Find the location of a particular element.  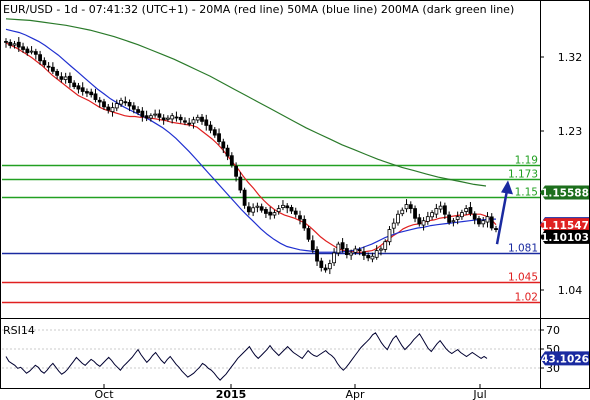

x-tick-label: Jul is located at coordinates (479, 394).